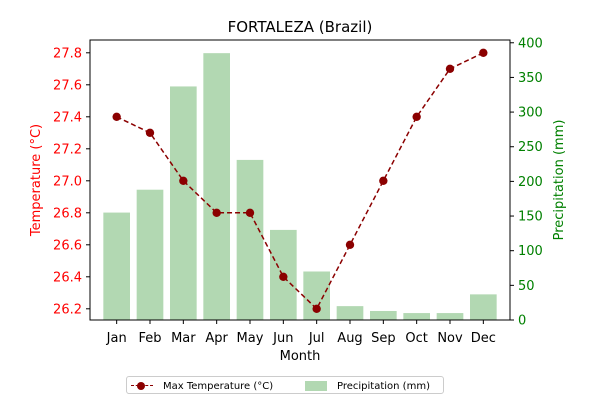 This screenshot has height=400, width=600. Describe the element at coordinates (67, 277) in the screenshot. I see `left-tick-label: 26.4` at that location.